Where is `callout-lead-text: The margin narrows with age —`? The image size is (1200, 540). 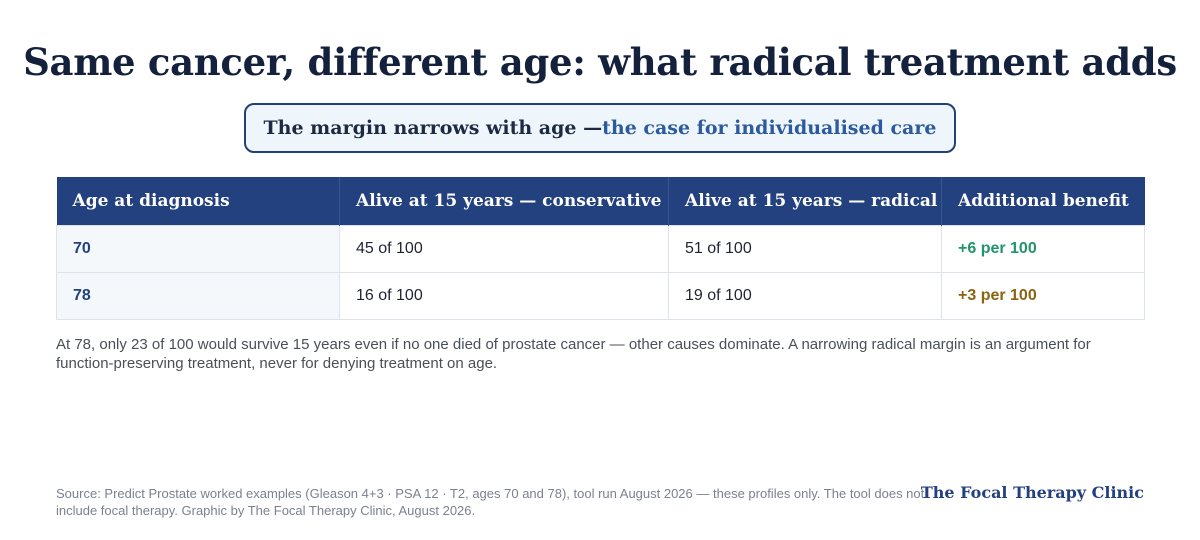 callout-lead-text: The margin narrows with age — is located at coordinates (433, 128).